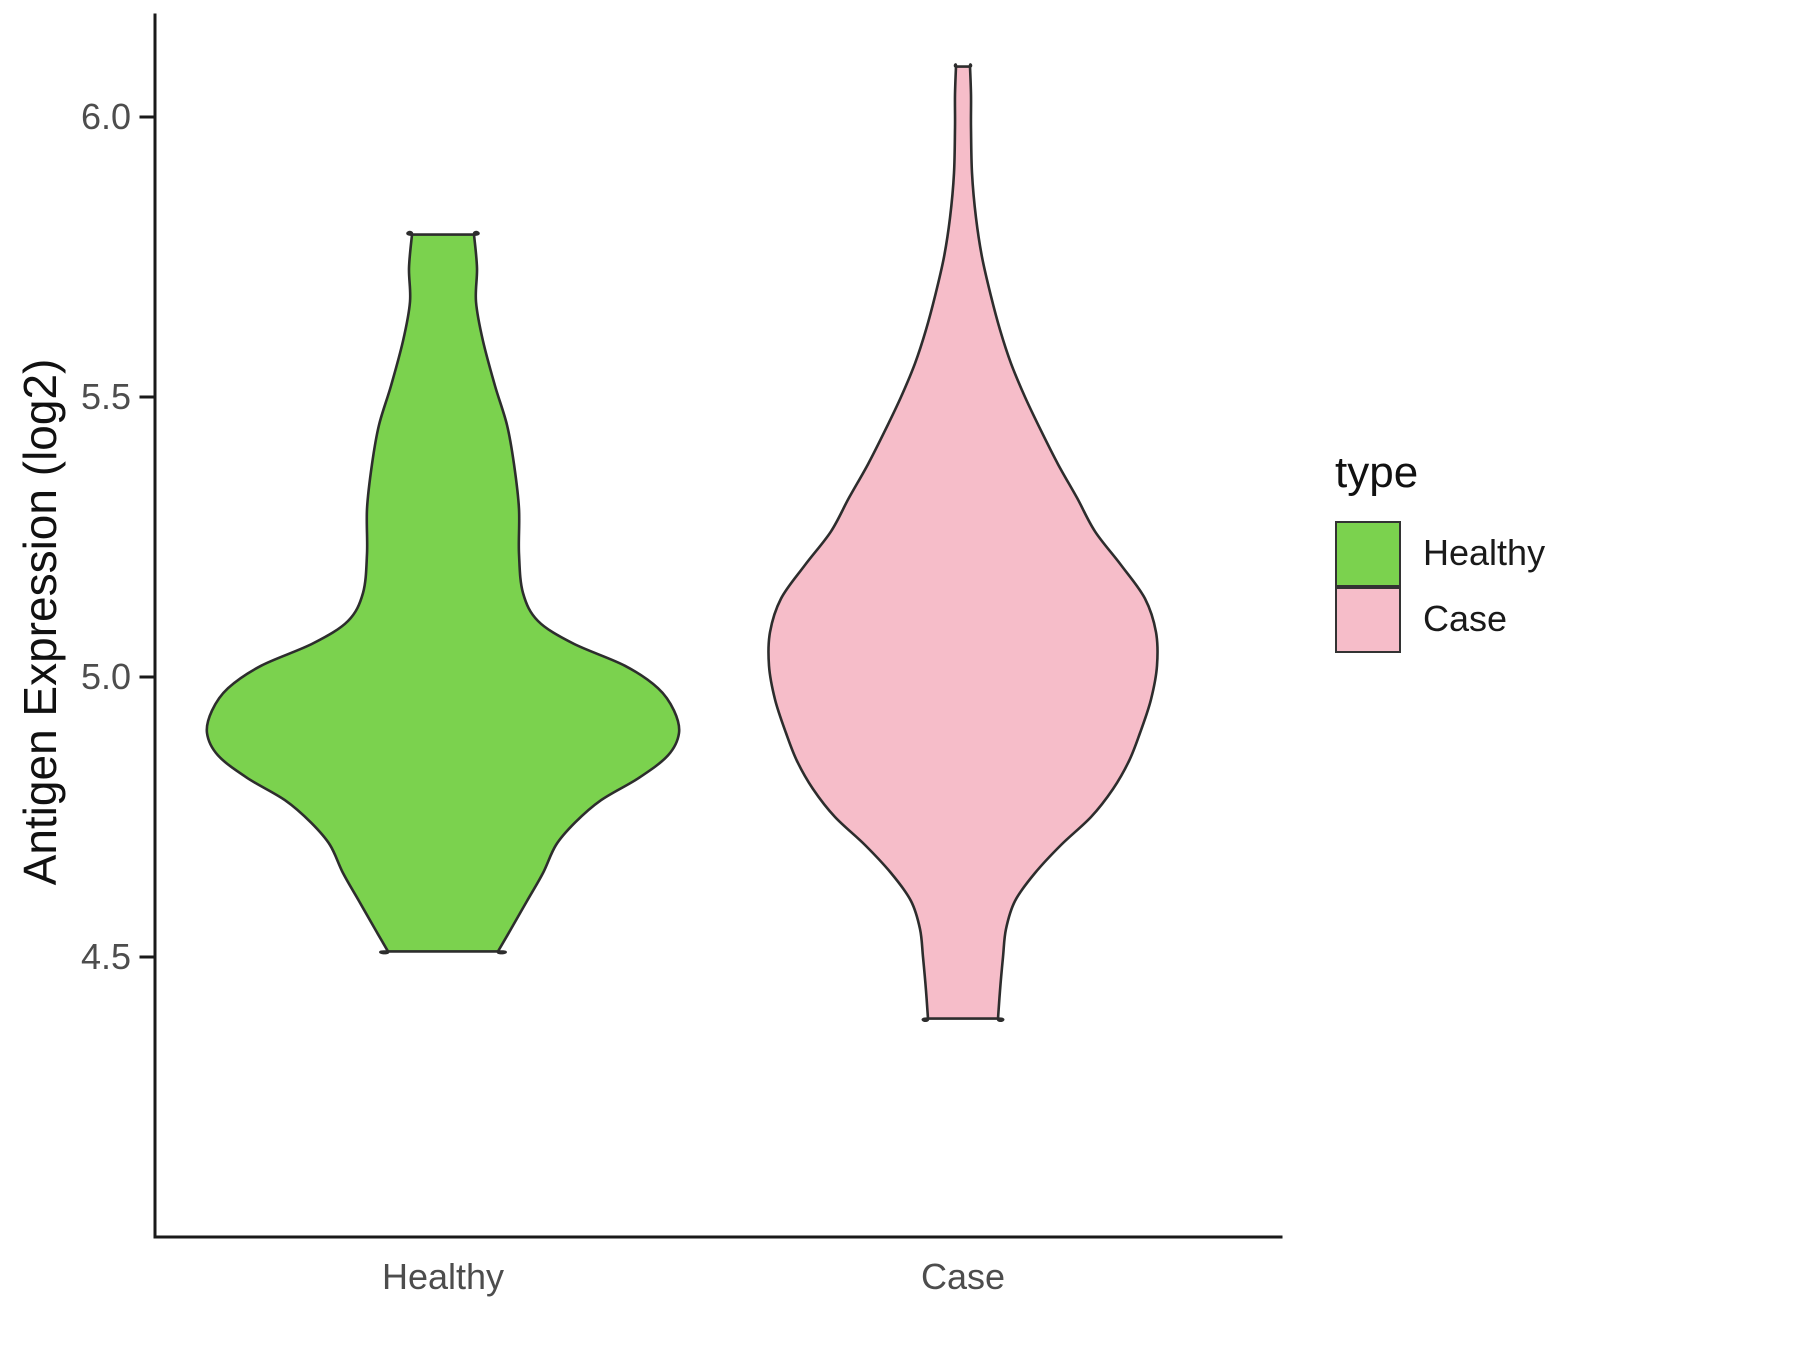  Describe the element at coordinates (1368, 554) in the screenshot. I see `legend-swatch-healthy` at that location.